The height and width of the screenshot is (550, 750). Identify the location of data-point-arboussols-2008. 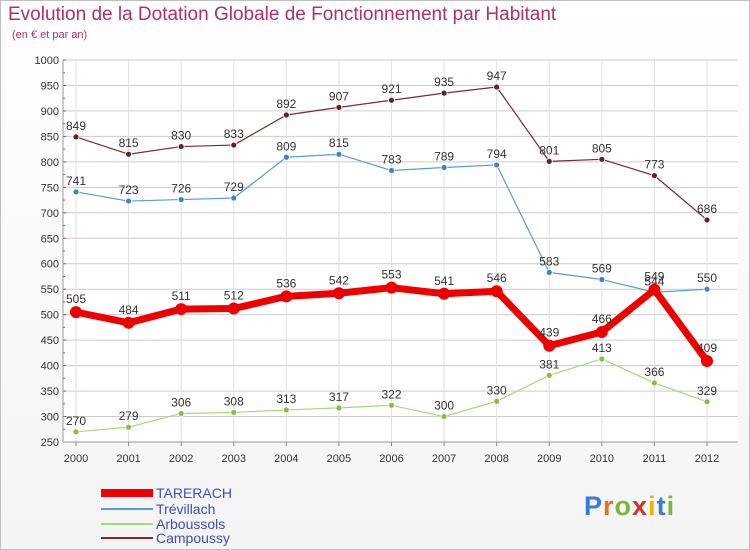
(497, 401).